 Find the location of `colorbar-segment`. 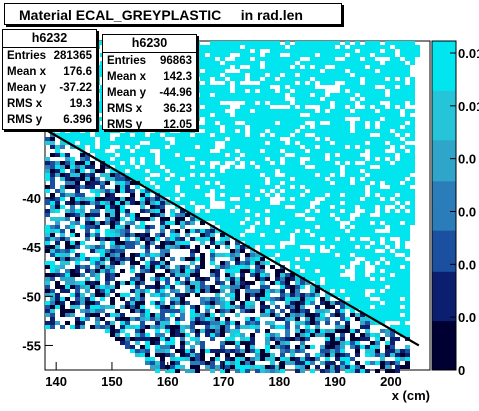

colorbar-segment is located at coordinates (444, 317).